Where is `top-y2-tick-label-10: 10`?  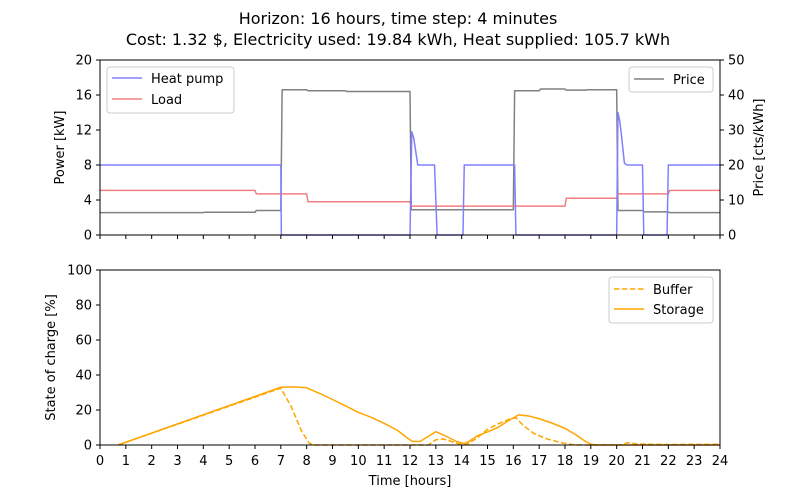 top-y2-tick-label-10: 10 is located at coordinates (736, 201).